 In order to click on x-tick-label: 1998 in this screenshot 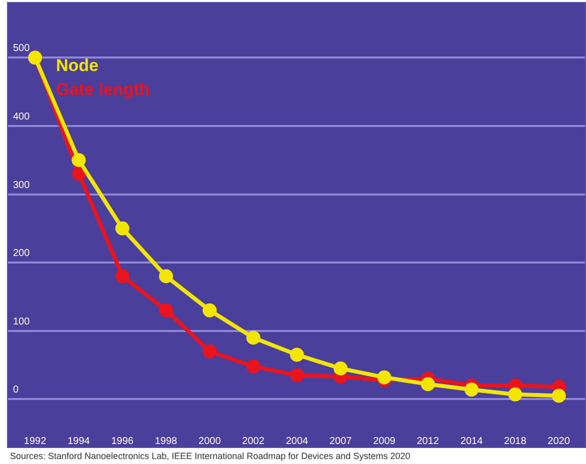, I will do `click(166, 441)`.